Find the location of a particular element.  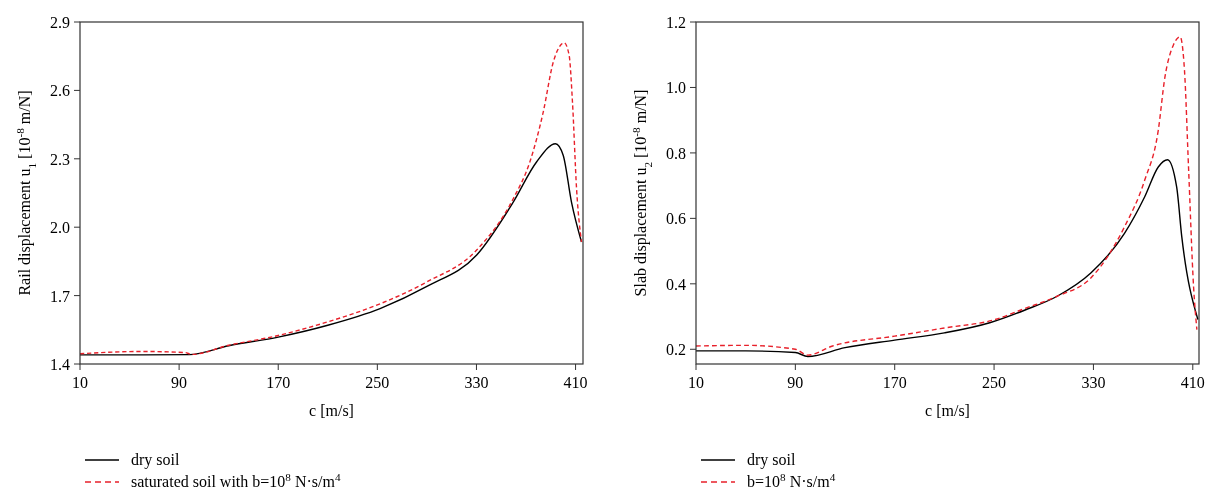

y-tick-label: 0.8 is located at coordinates (676, 153).